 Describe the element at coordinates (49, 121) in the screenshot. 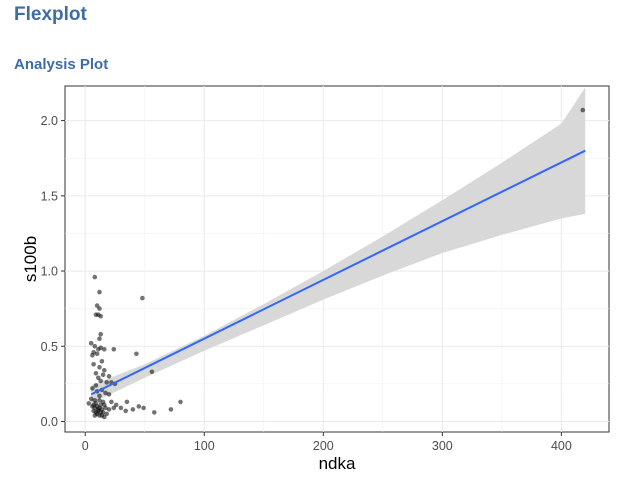

I see `y-tick-label: 2.0` at that location.